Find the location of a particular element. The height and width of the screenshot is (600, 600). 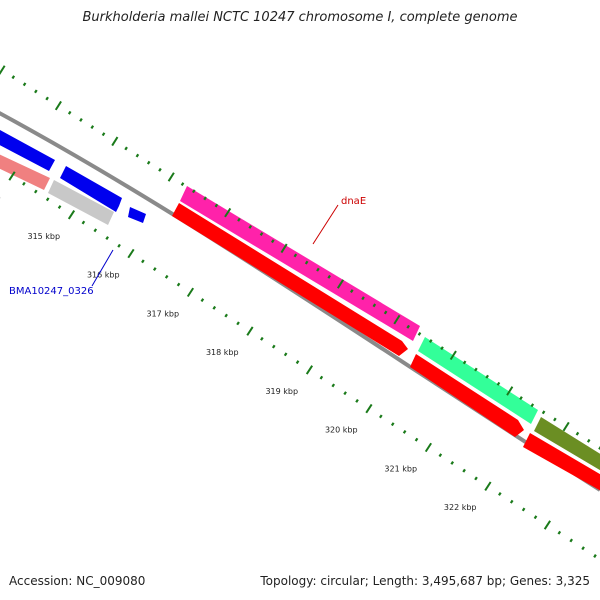

gene-forward-teal is located at coordinates (478, 380).